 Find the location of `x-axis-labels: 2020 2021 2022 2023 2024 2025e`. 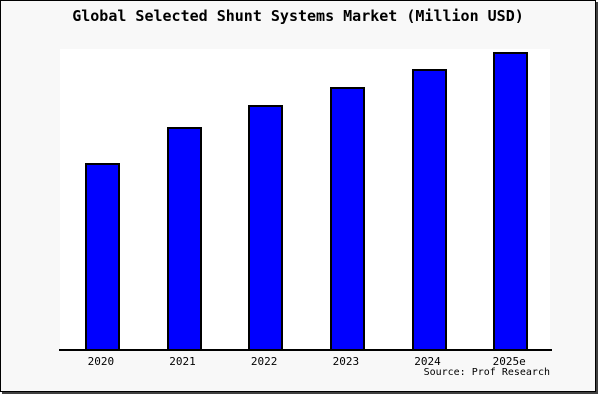

x-axis-labels: 2020 2021 2022 2023 2024 2025e is located at coordinates (305, 361).